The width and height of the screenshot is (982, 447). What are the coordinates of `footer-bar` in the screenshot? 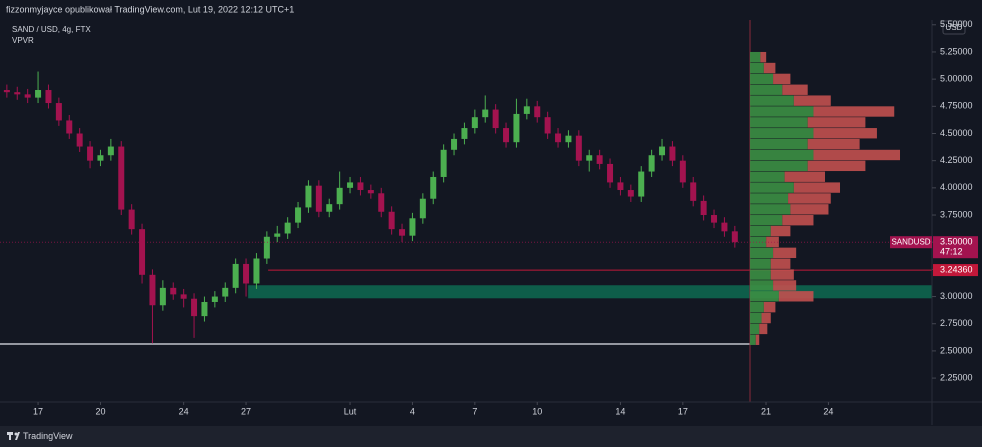 It's located at (491, 436).